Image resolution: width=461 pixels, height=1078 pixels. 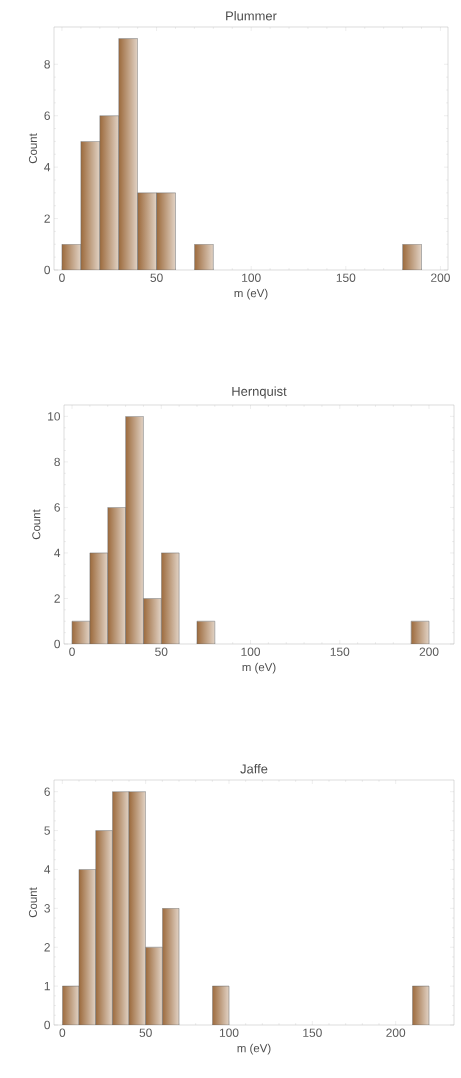 What do you see at coordinates (47, 830) in the screenshot?
I see `y-tick-label: 5` at bounding box center [47, 830].